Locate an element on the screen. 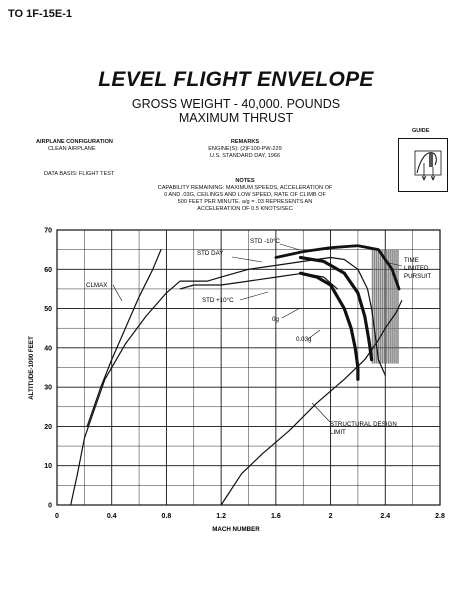 The image size is (472, 595). x-tick-label: 2.8 is located at coordinates (440, 516).